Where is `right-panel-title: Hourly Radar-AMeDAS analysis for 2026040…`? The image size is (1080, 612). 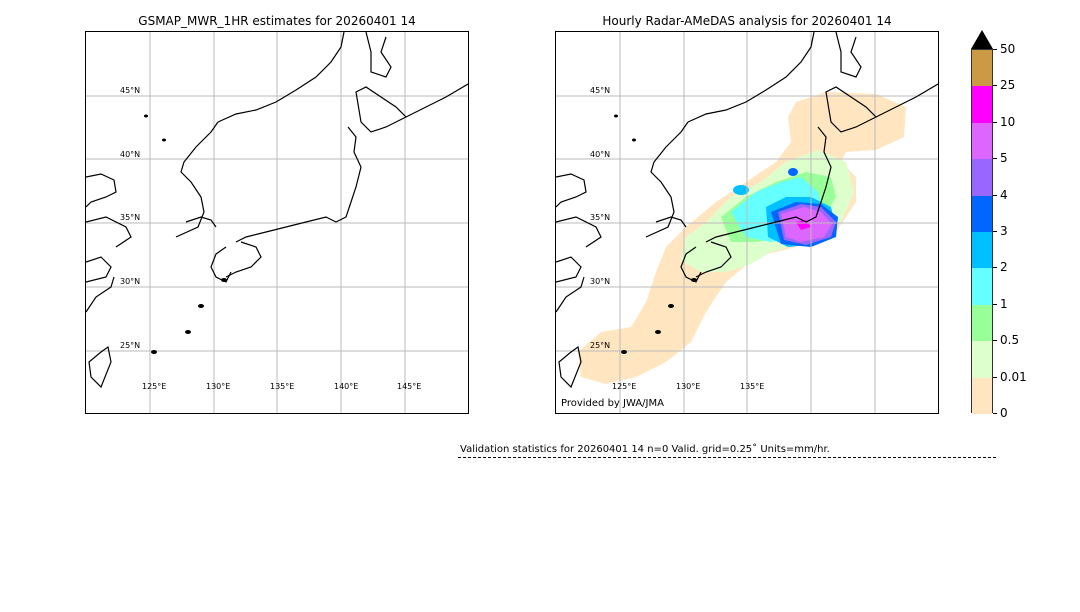 right-panel-title: Hourly Radar-AMeDAS analysis for 2026040… is located at coordinates (747, 21).